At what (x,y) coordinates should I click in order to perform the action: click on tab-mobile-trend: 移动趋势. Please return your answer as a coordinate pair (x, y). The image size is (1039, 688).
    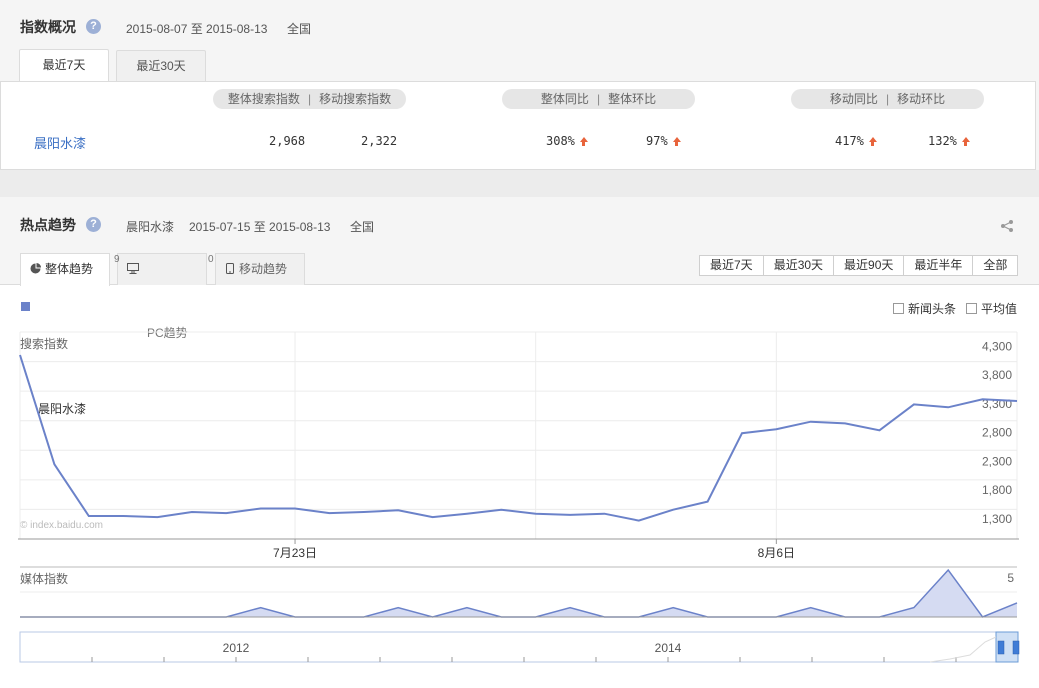
    Looking at the image, I should click on (260, 269).